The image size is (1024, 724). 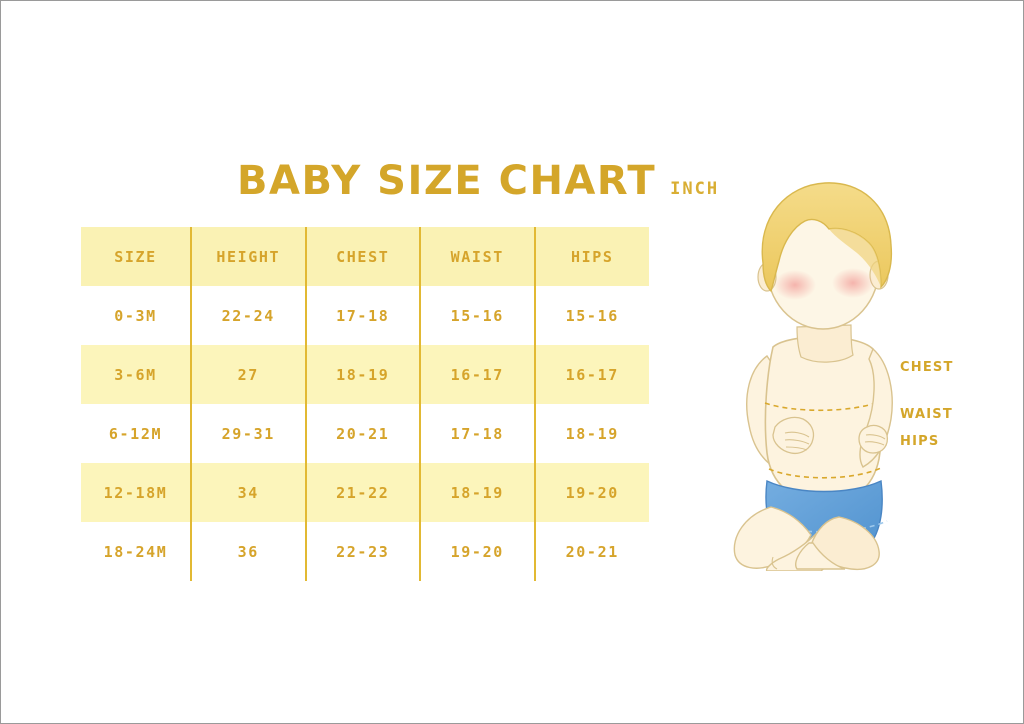 What do you see at coordinates (591, 315) in the screenshot?
I see `cell-hips: 15-16` at bounding box center [591, 315].